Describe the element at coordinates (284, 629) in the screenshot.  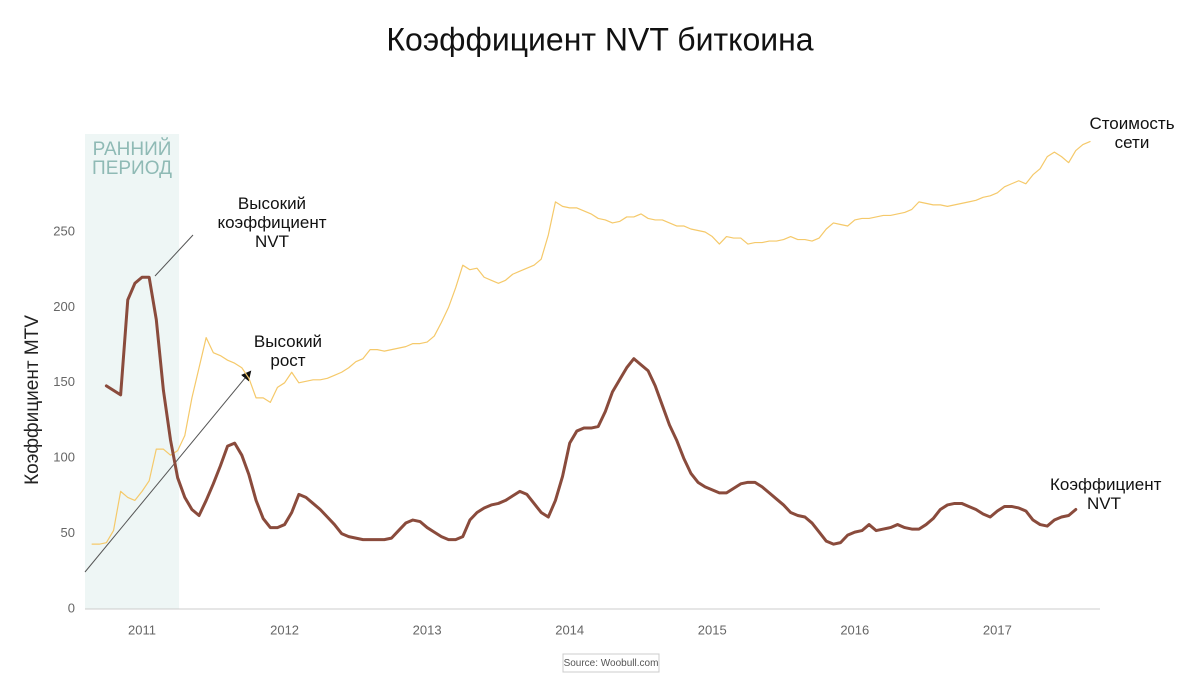
I see `x-tick-label: 2012` at that location.